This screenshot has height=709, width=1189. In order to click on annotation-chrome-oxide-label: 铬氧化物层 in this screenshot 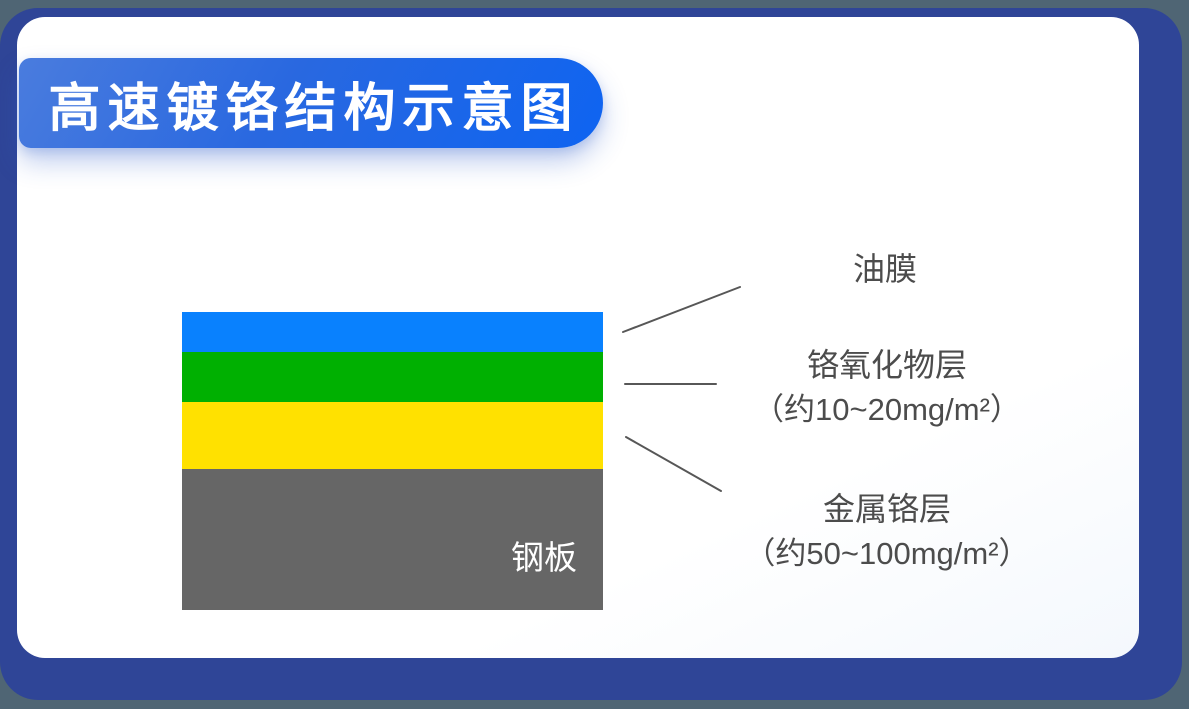, I will do `click(886, 365)`.